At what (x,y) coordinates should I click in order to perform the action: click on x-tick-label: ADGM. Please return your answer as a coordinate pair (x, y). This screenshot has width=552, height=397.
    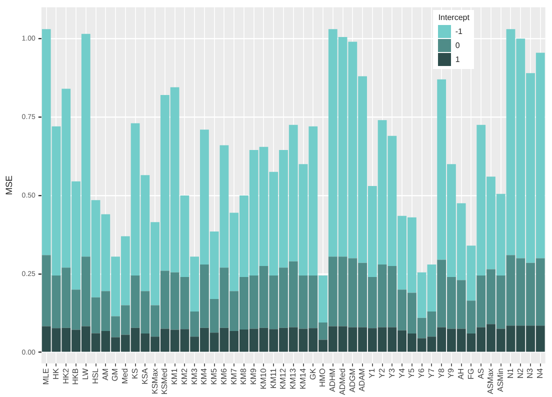
    Looking at the image, I should click on (352, 380).